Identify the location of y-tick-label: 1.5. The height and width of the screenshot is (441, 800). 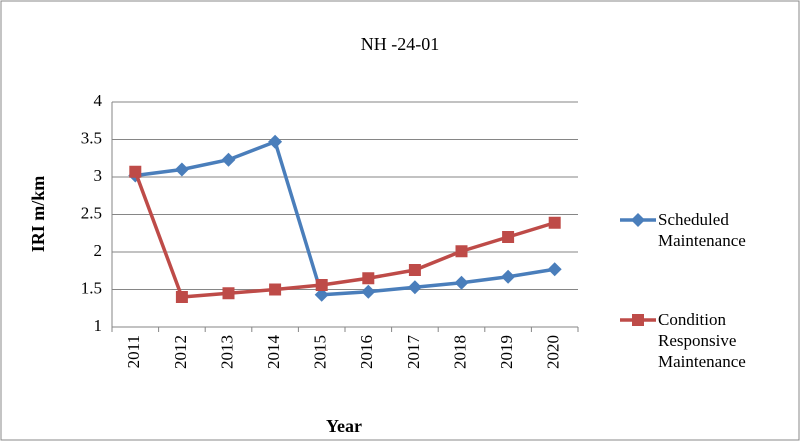
(91, 287).